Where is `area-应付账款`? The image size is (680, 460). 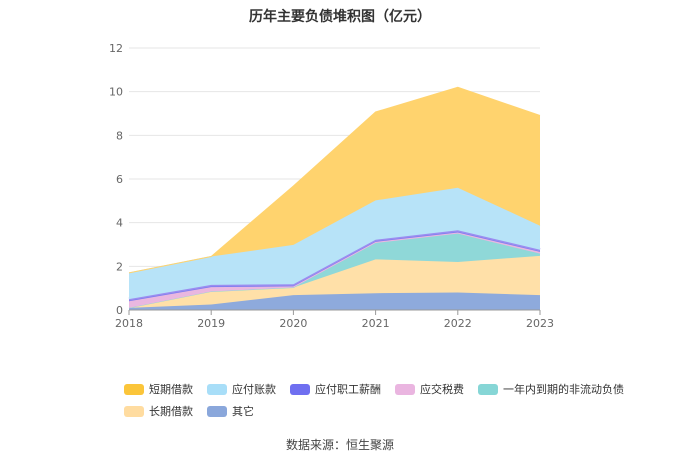
area-应付账款 is located at coordinates (334, 243).